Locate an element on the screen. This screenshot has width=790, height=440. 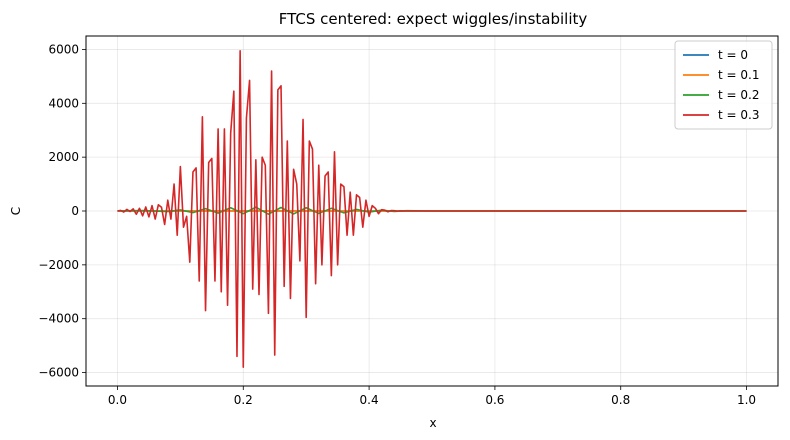
y-tick-label: 6000 is located at coordinates (63, 49).